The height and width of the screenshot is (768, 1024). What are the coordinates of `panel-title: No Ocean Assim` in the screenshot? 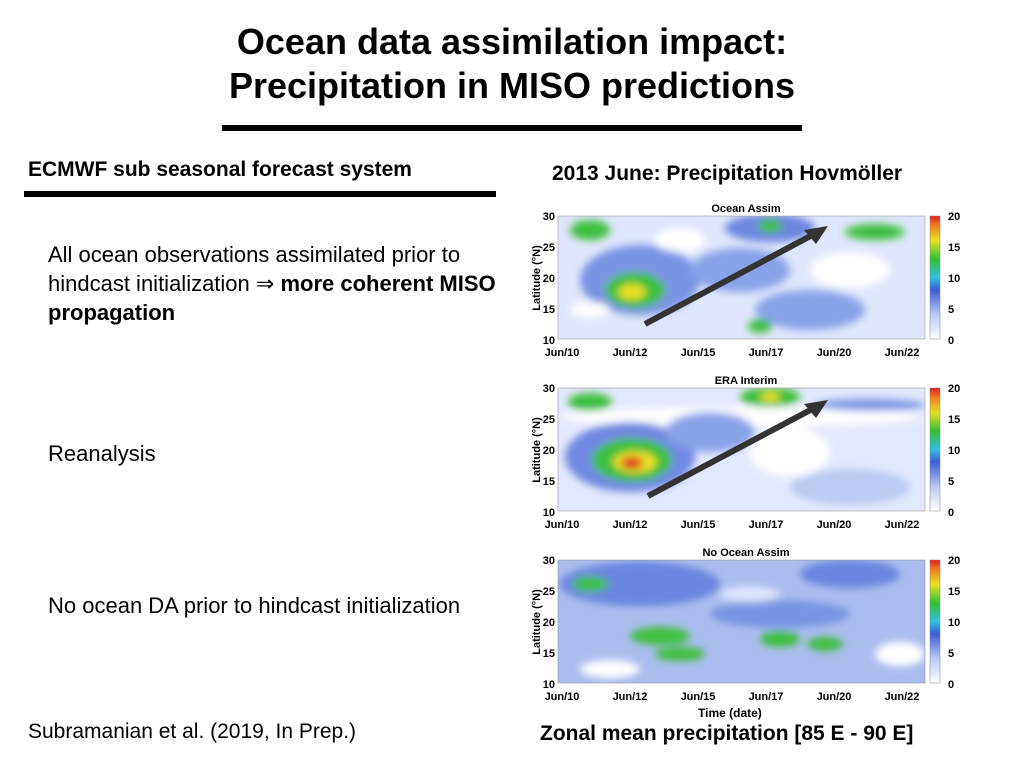 It's located at (745, 553).